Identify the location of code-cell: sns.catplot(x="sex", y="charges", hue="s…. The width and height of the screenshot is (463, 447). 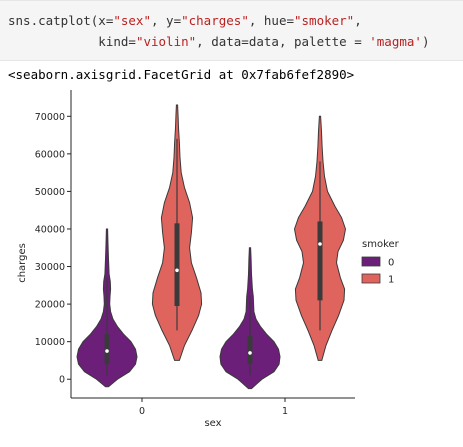
(231, 30).